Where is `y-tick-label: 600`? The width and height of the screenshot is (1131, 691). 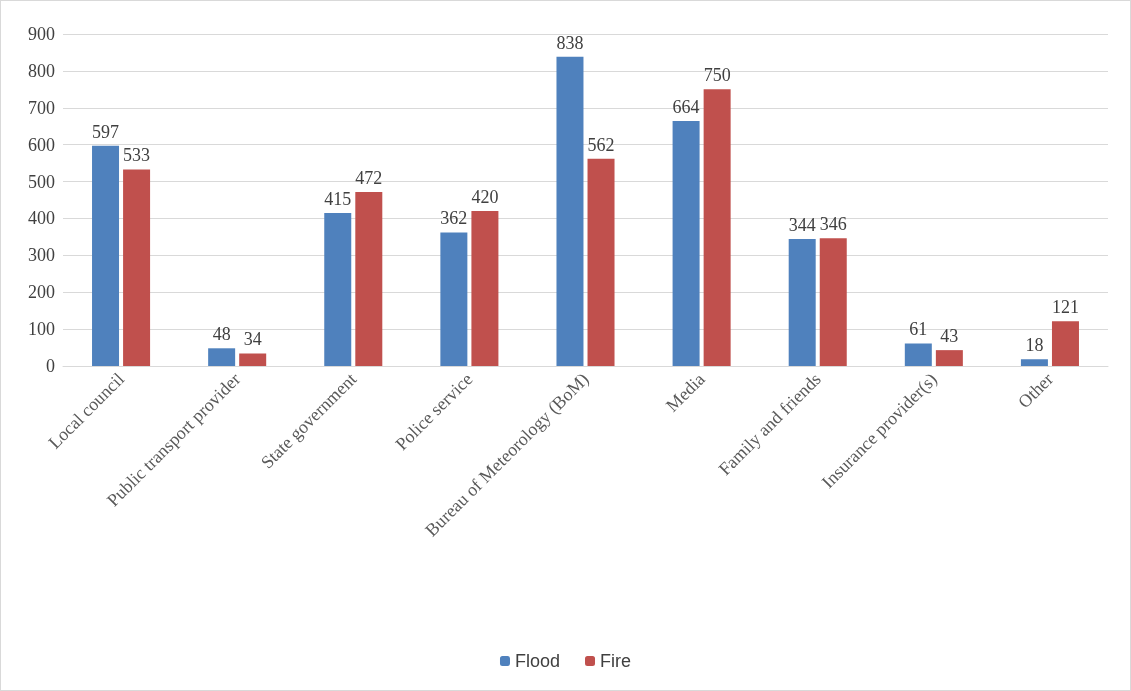
y-tick-label: 600 is located at coordinates (41, 144).